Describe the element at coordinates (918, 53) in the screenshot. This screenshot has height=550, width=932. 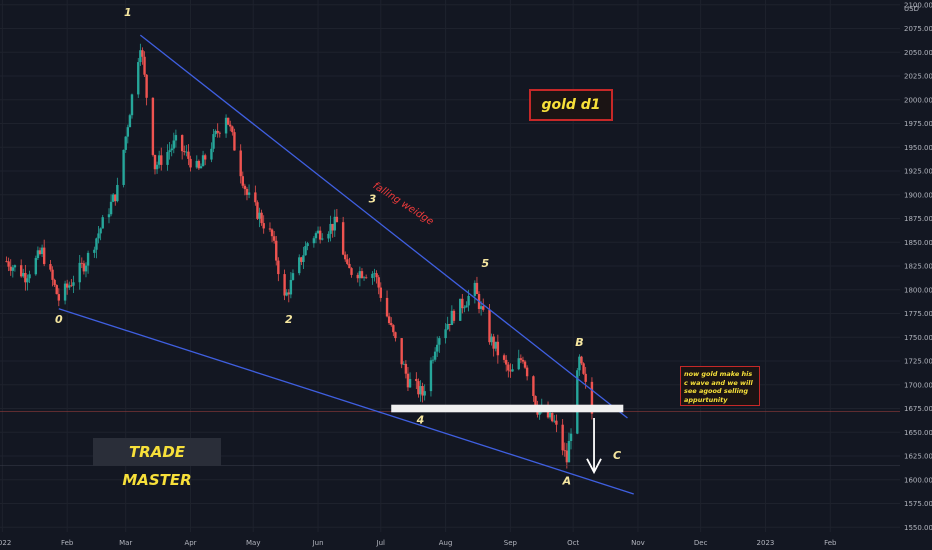
I see `y-tick-label: 2050.00` at that location.